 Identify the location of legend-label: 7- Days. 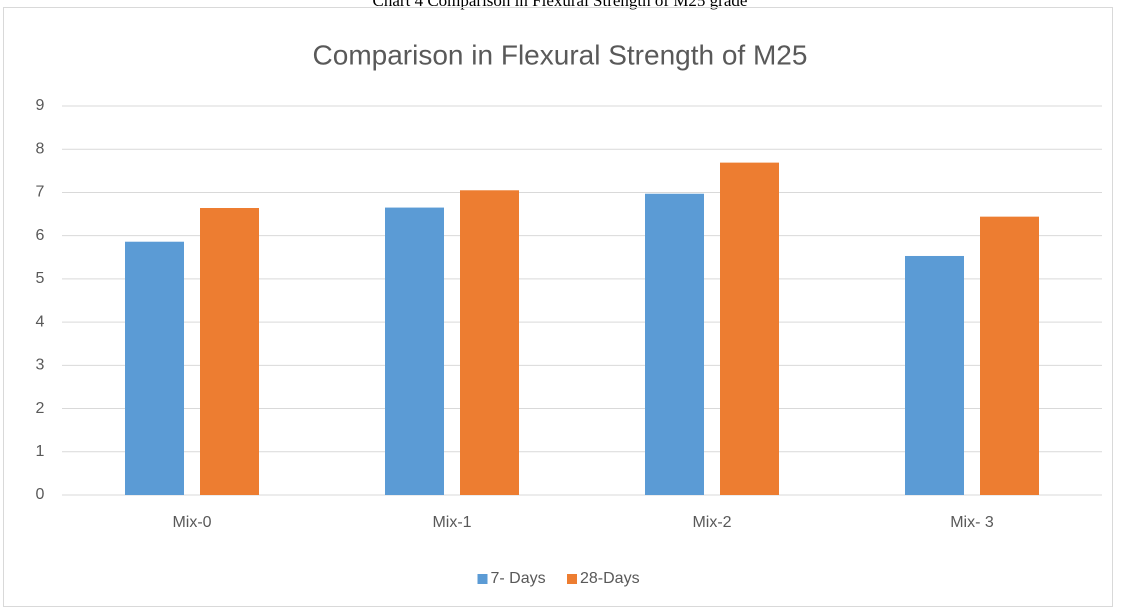
(518, 578).